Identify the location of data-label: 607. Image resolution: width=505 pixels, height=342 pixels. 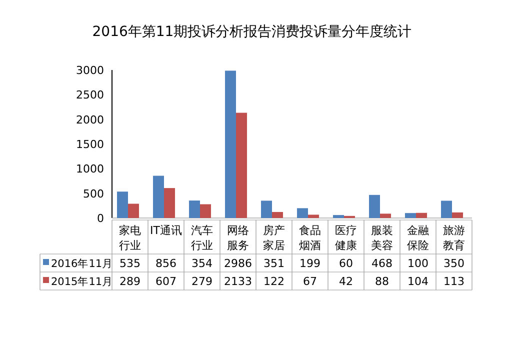
(166, 281).